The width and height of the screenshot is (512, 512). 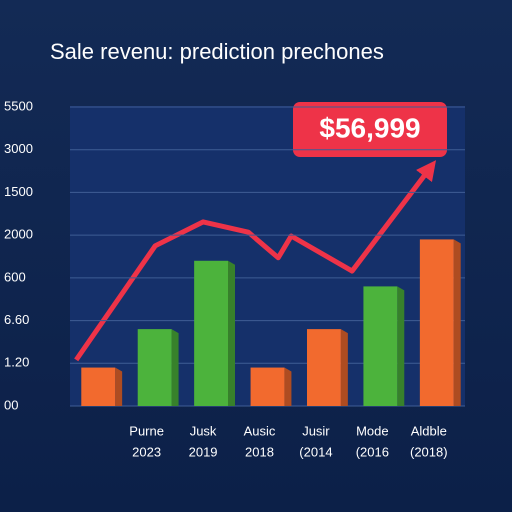 What do you see at coordinates (217, 51) in the screenshot?
I see `chart-title: Sale revenu: prediction prechones` at bounding box center [217, 51].